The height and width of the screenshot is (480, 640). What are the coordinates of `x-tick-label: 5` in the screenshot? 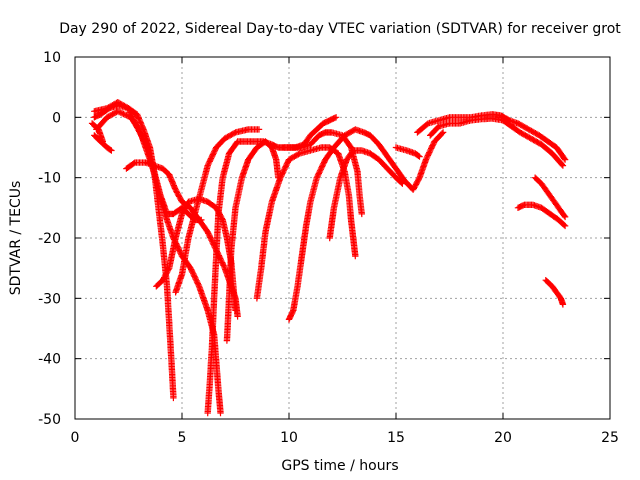 It's located at (182, 438).